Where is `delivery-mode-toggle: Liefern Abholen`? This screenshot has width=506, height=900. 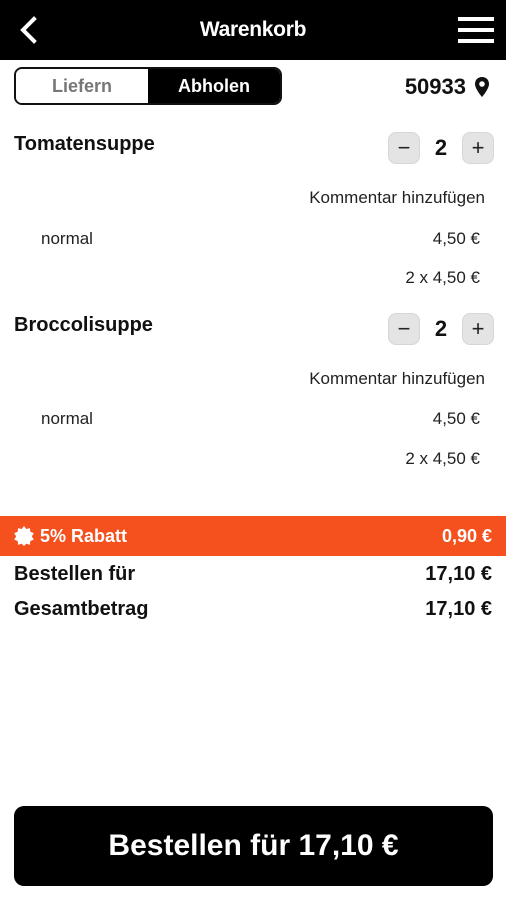
delivery-mode-toggle: Liefern Abholen is located at coordinates (148, 86).